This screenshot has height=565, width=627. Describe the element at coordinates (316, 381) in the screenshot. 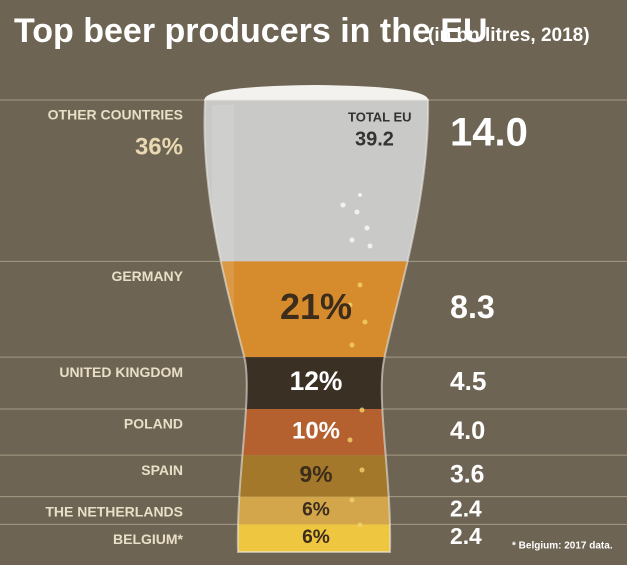

I see `share-label: 12%` at that location.